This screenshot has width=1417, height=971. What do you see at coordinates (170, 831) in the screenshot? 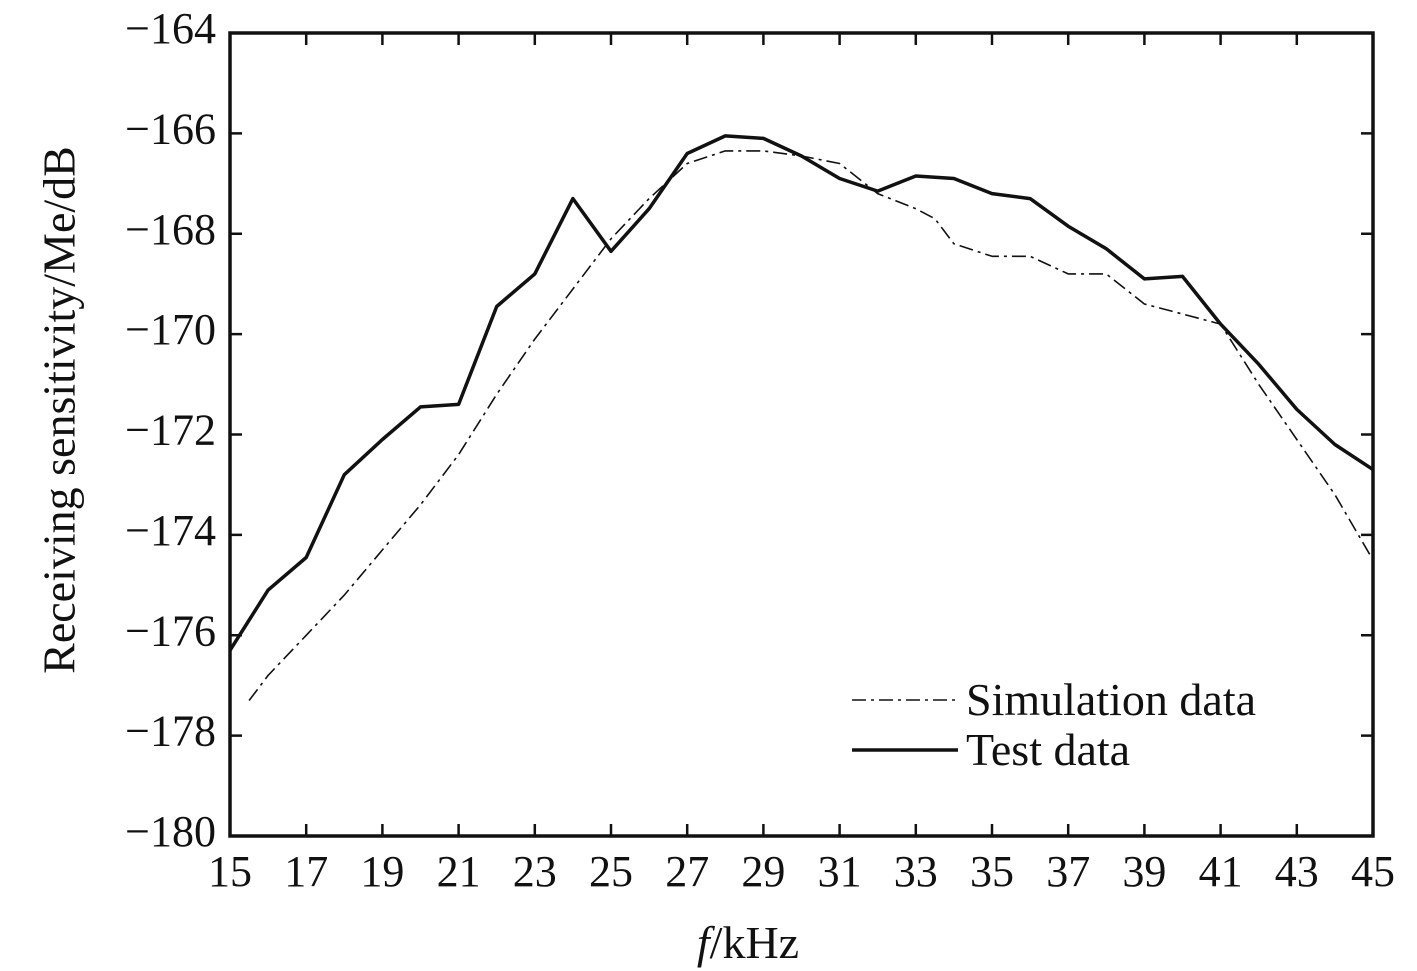
I see `y-tick-label: −180` at bounding box center [170, 831].